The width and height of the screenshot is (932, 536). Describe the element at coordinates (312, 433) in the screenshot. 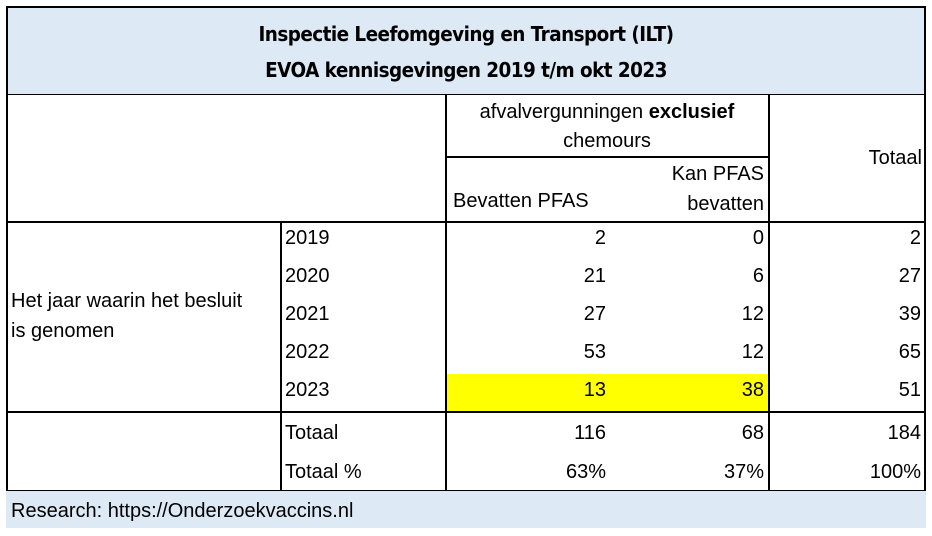

I see `cell-total-label: Totaal` at that location.